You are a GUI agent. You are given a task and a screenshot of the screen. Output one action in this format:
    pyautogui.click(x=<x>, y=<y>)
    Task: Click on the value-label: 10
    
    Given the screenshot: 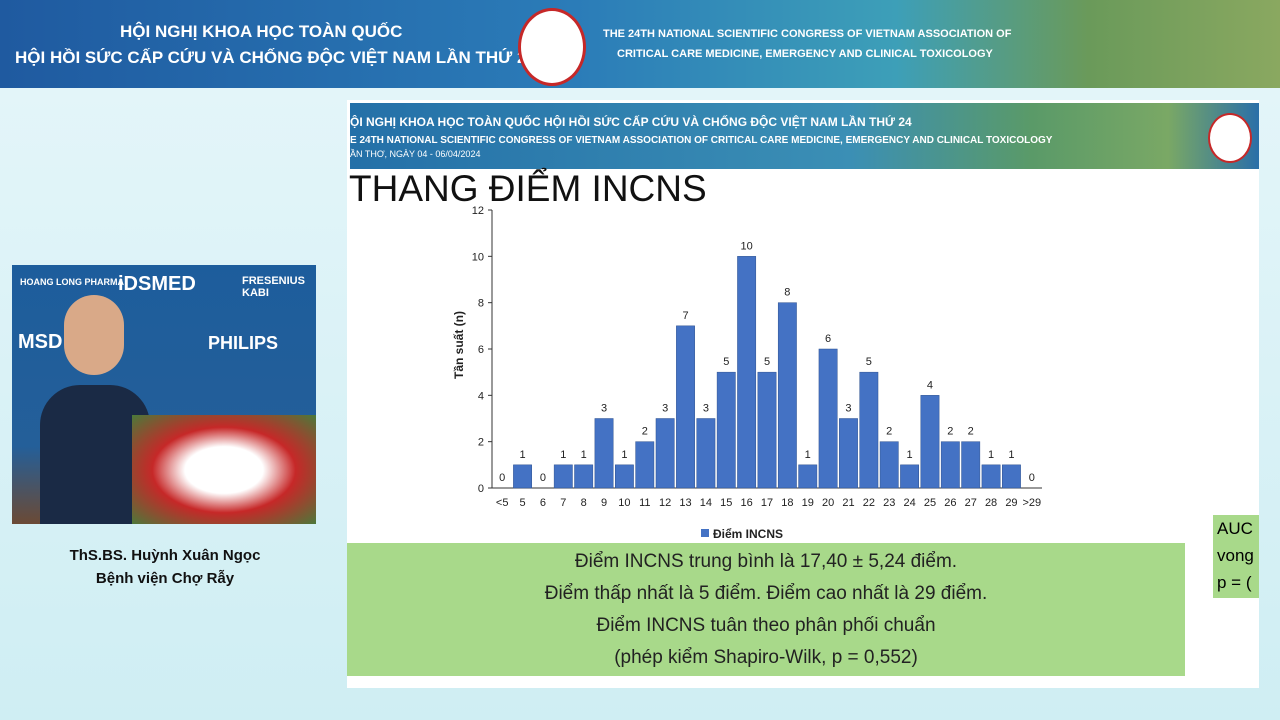 What is the action you would take?
    pyautogui.click(x=747, y=246)
    